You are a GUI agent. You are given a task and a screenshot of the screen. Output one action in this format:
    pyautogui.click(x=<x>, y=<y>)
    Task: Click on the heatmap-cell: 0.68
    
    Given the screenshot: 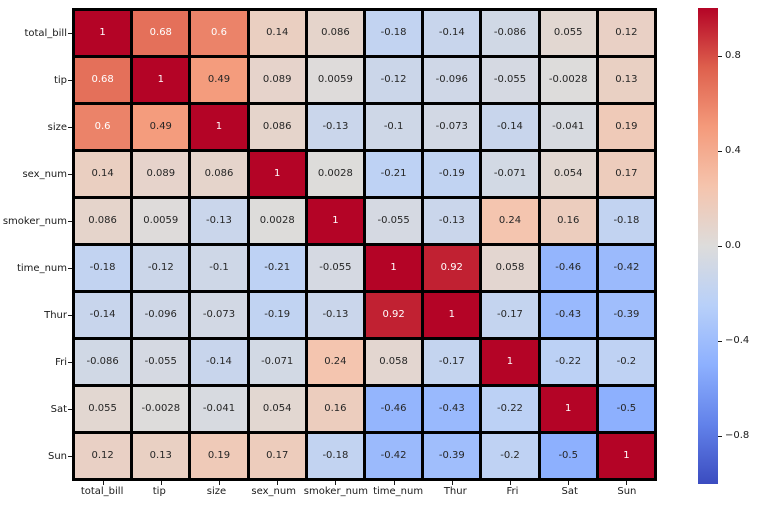 What is the action you would take?
    pyautogui.click(x=103, y=80)
    